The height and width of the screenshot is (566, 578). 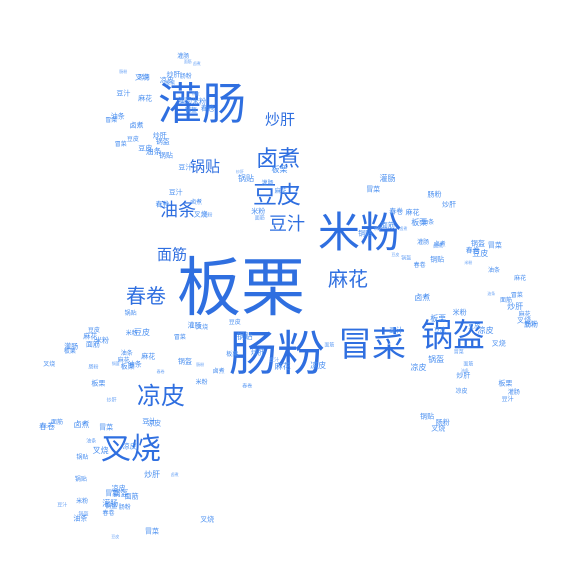 I want to click on cloud-word: 米粉, so click(x=360, y=232).